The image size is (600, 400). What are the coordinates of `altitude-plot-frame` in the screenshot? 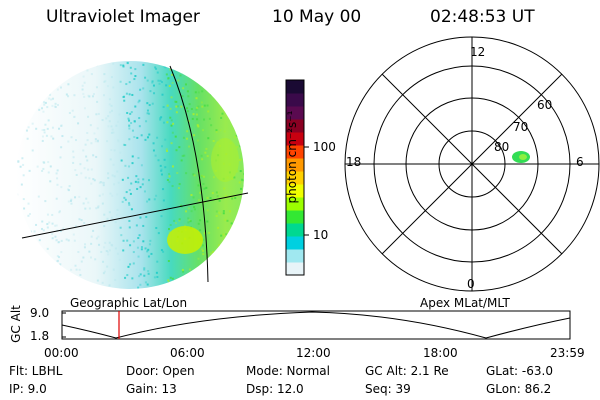 It's located at (316, 325).